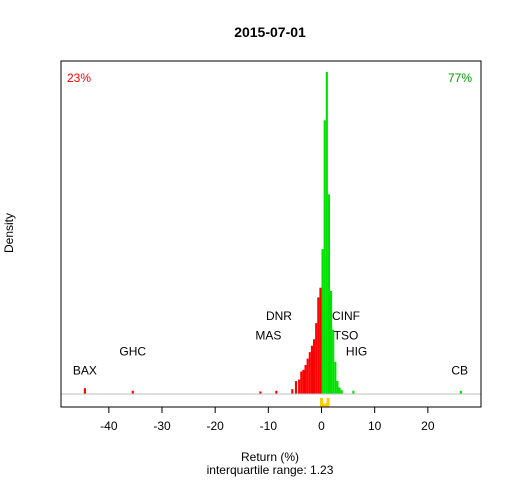 The height and width of the screenshot is (480, 512). I want to click on negative-share-label: 23%, so click(79, 78).